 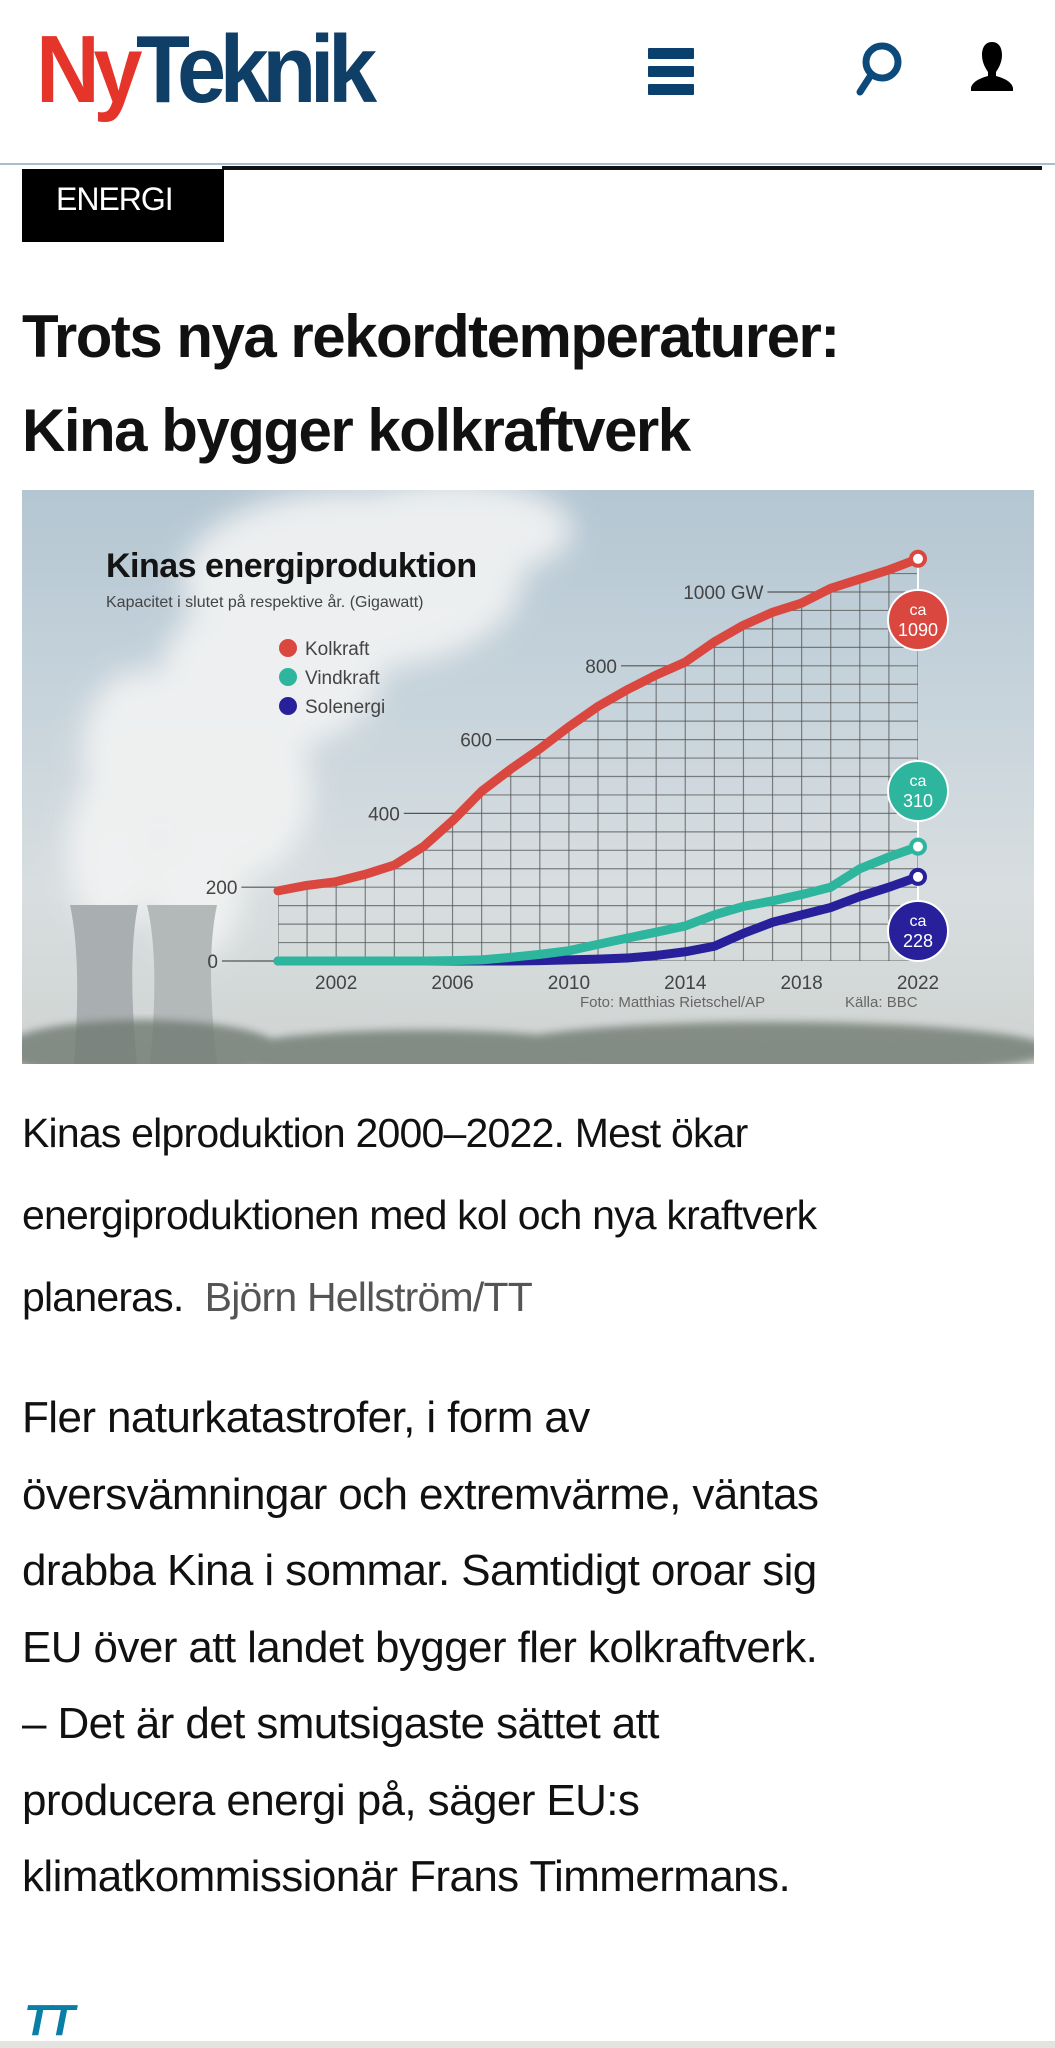 What do you see at coordinates (918, 801) in the screenshot?
I see `callout-value: 310` at bounding box center [918, 801].